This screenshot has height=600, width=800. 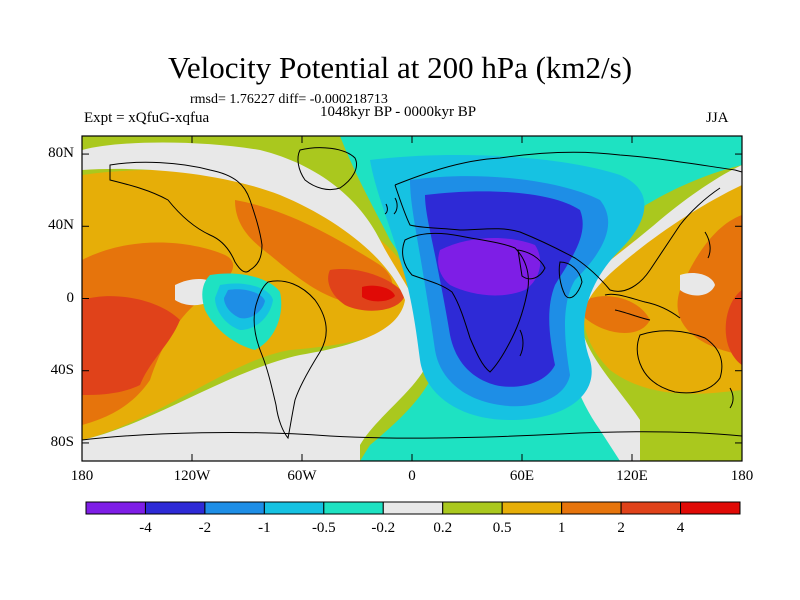 I want to click on coastline-south-america, so click(x=290, y=360).